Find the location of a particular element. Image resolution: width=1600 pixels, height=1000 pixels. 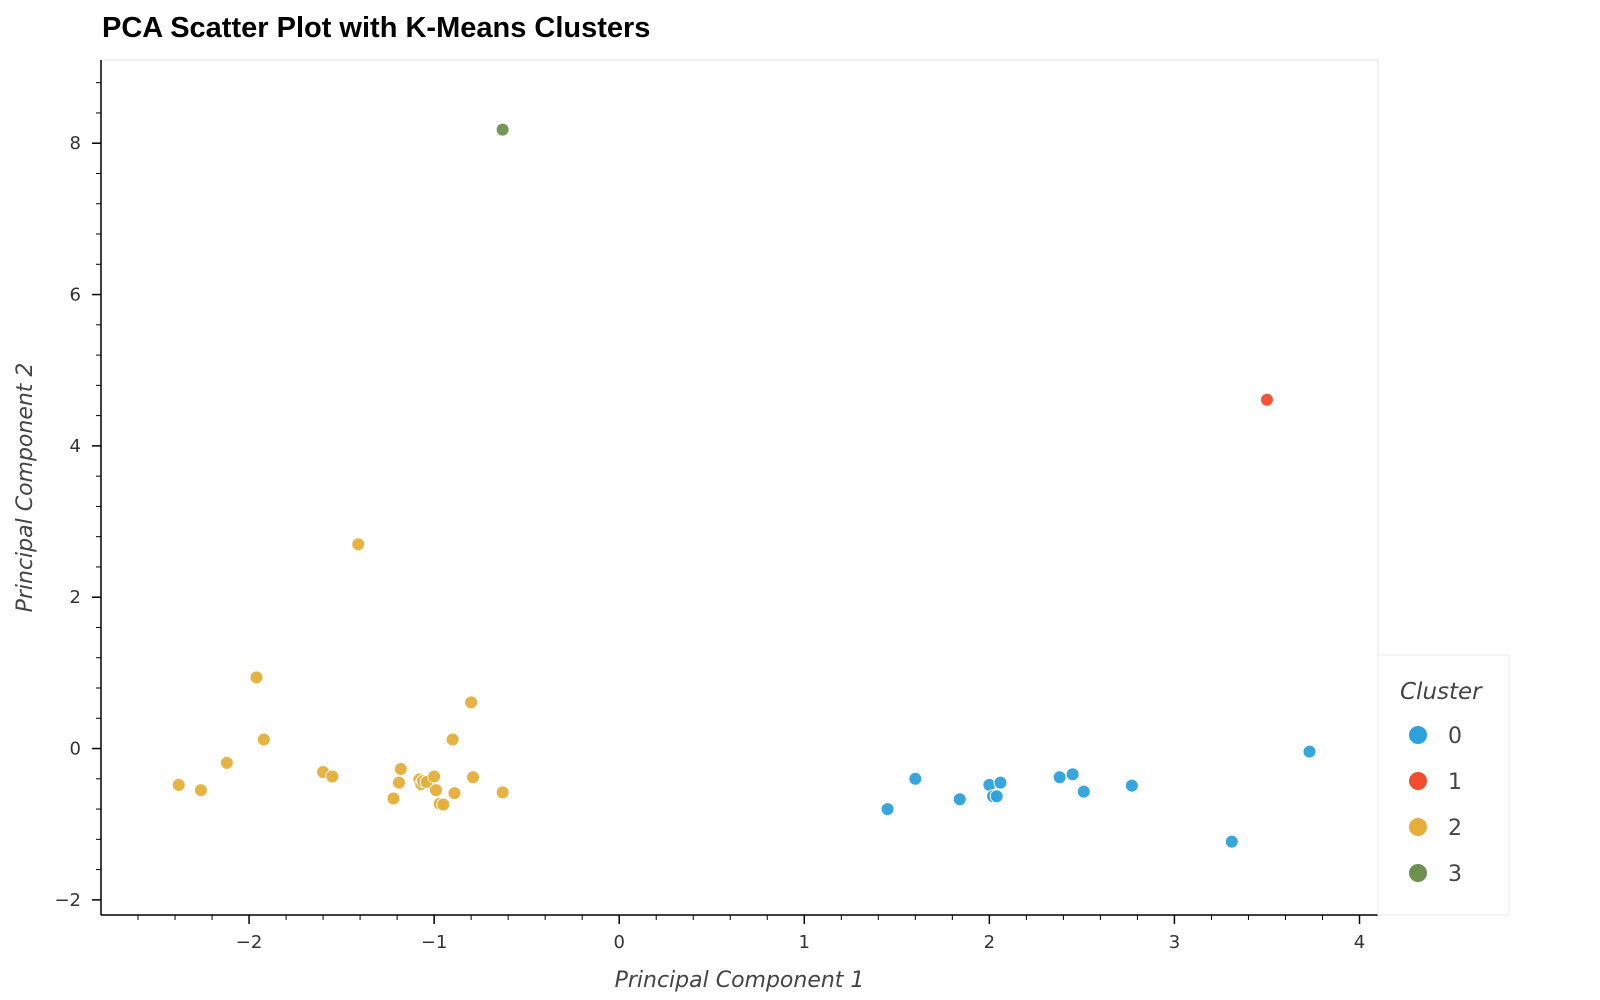

y-tick-label: 2 is located at coordinates (75, 597).